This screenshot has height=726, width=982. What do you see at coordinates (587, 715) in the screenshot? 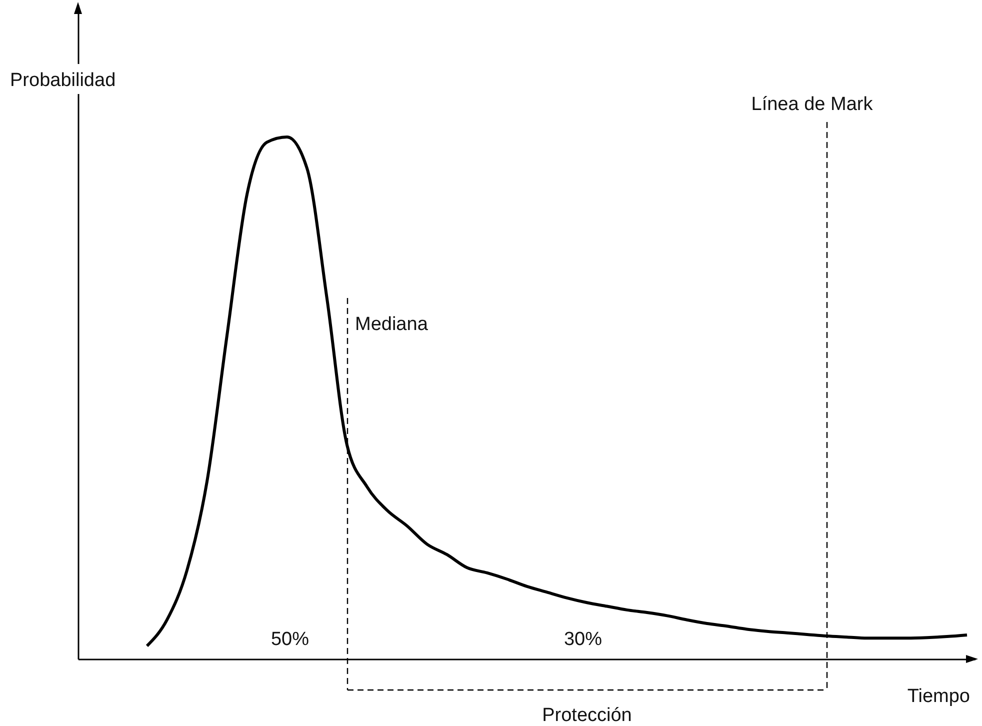
I see `text: Protección` at bounding box center [587, 715].